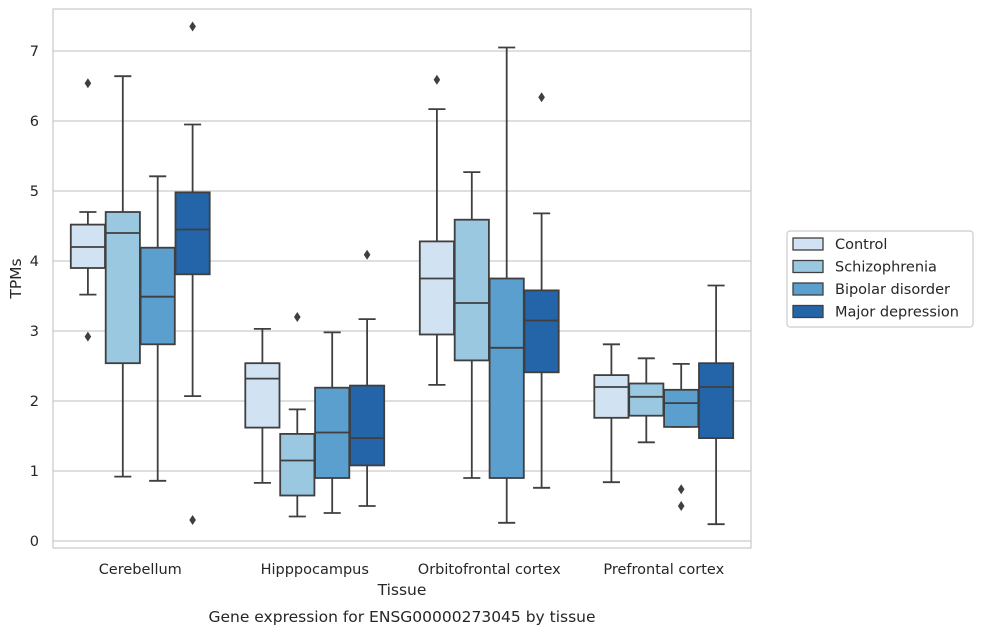 Image resolution: width=983 pixels, height=634 pixels. Describe the element at coordinates (402, 590) in the screenshot. I see `x-axis-label: Tissue` at that location.